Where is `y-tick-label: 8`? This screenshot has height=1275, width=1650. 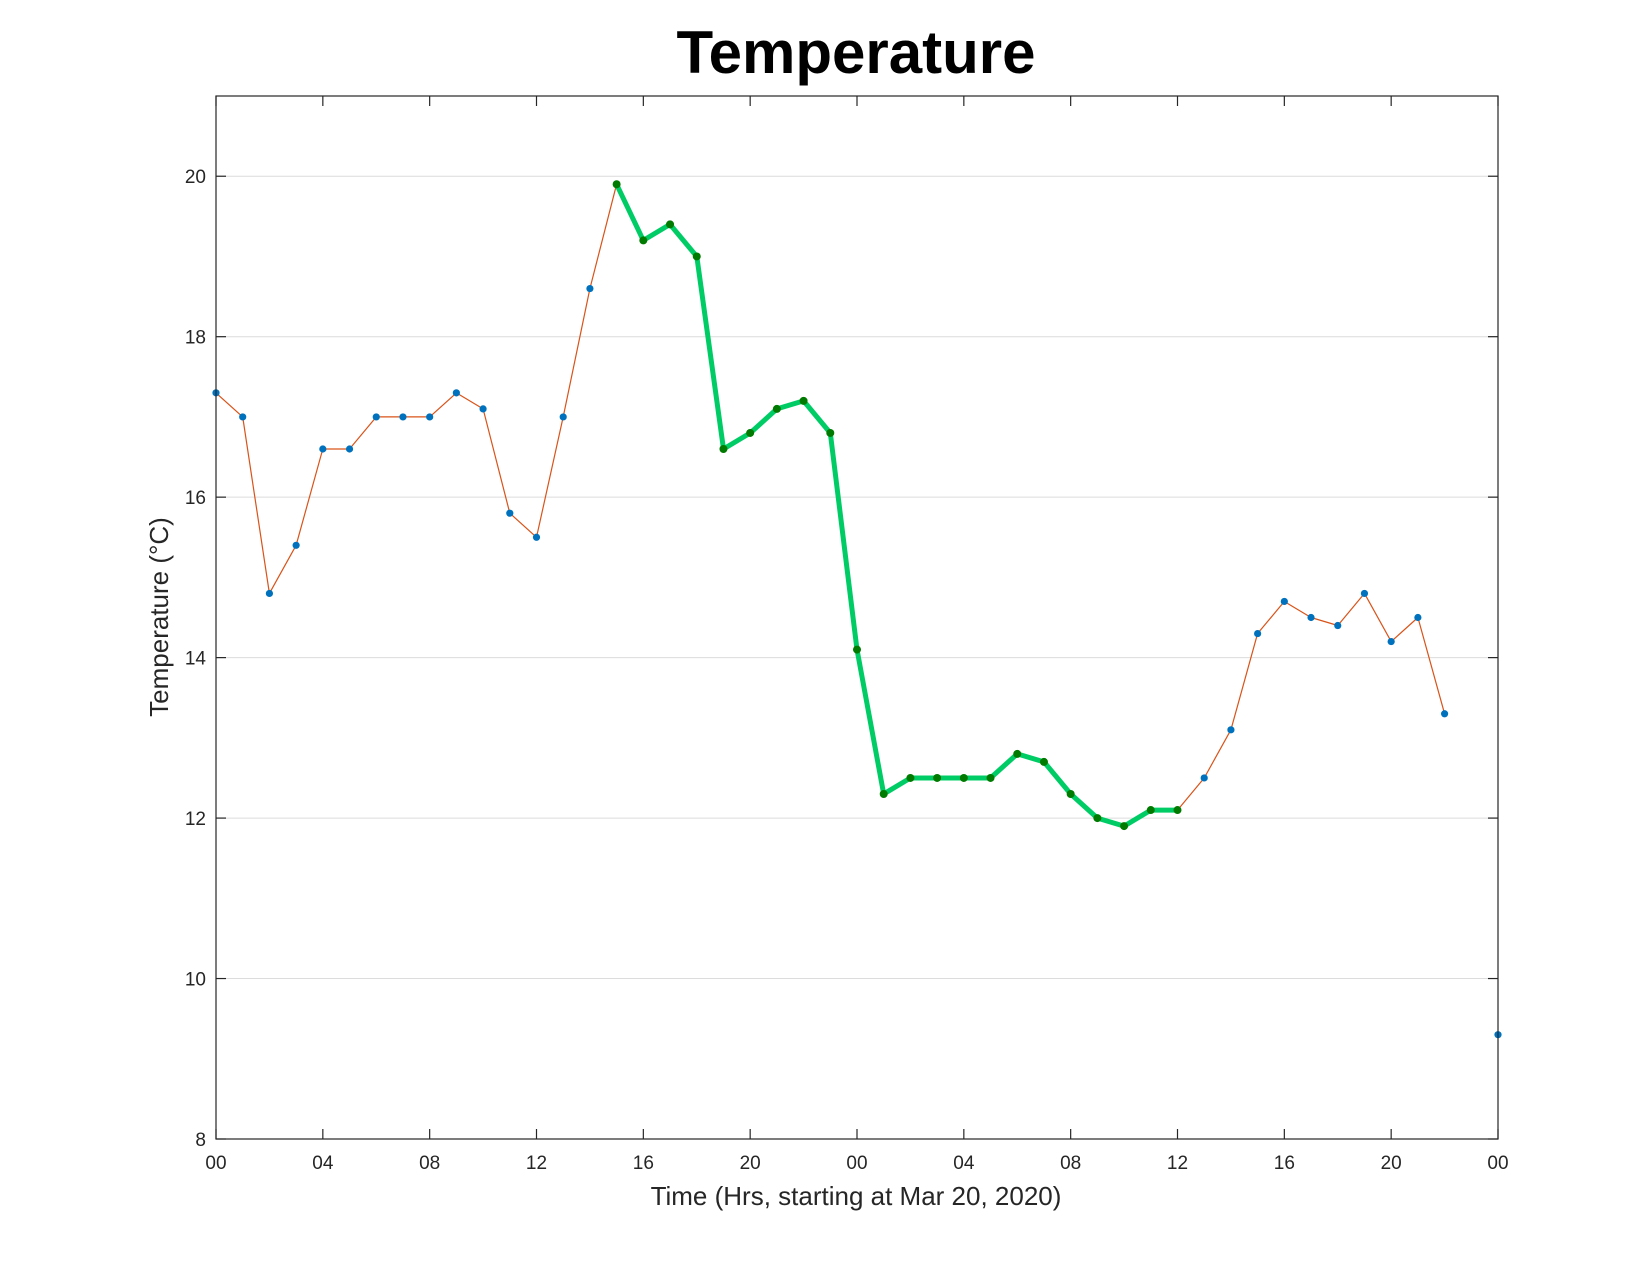
y-tick-label: 8 is located at coordinates (200, 1140).